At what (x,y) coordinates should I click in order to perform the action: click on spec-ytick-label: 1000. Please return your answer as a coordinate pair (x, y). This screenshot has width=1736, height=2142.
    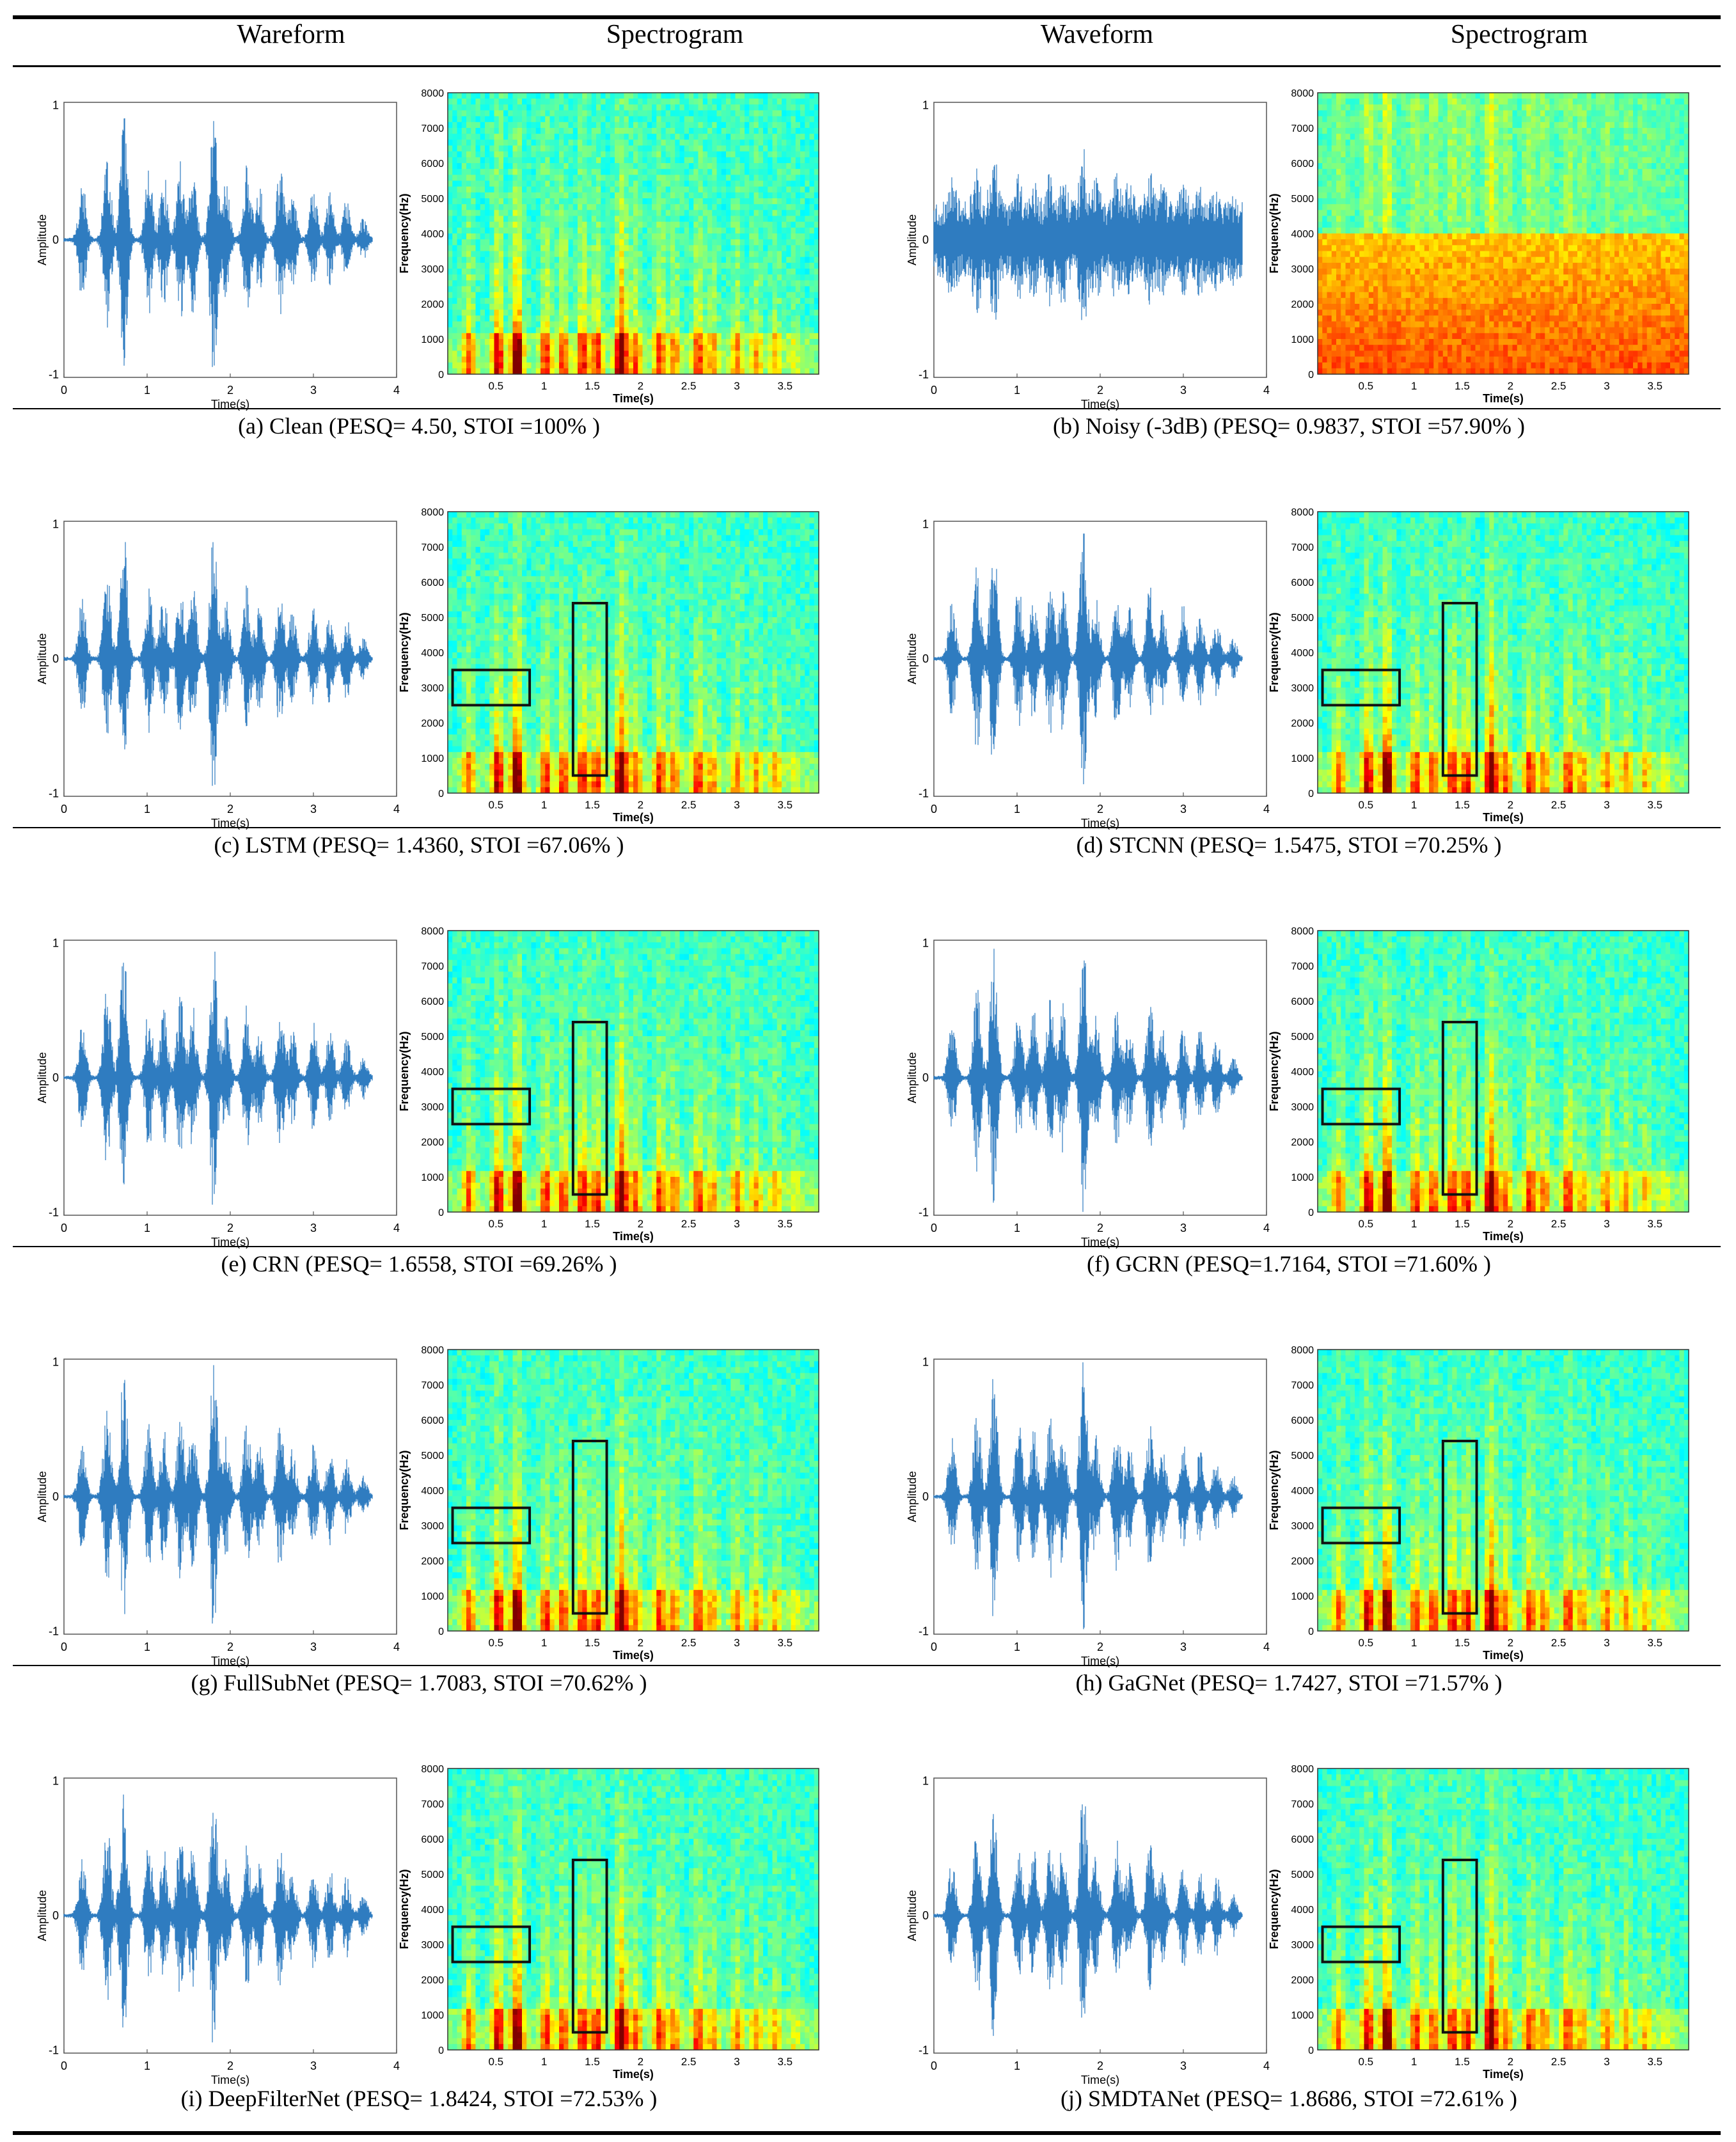
    Looking at the image, I should click on (432, 340).